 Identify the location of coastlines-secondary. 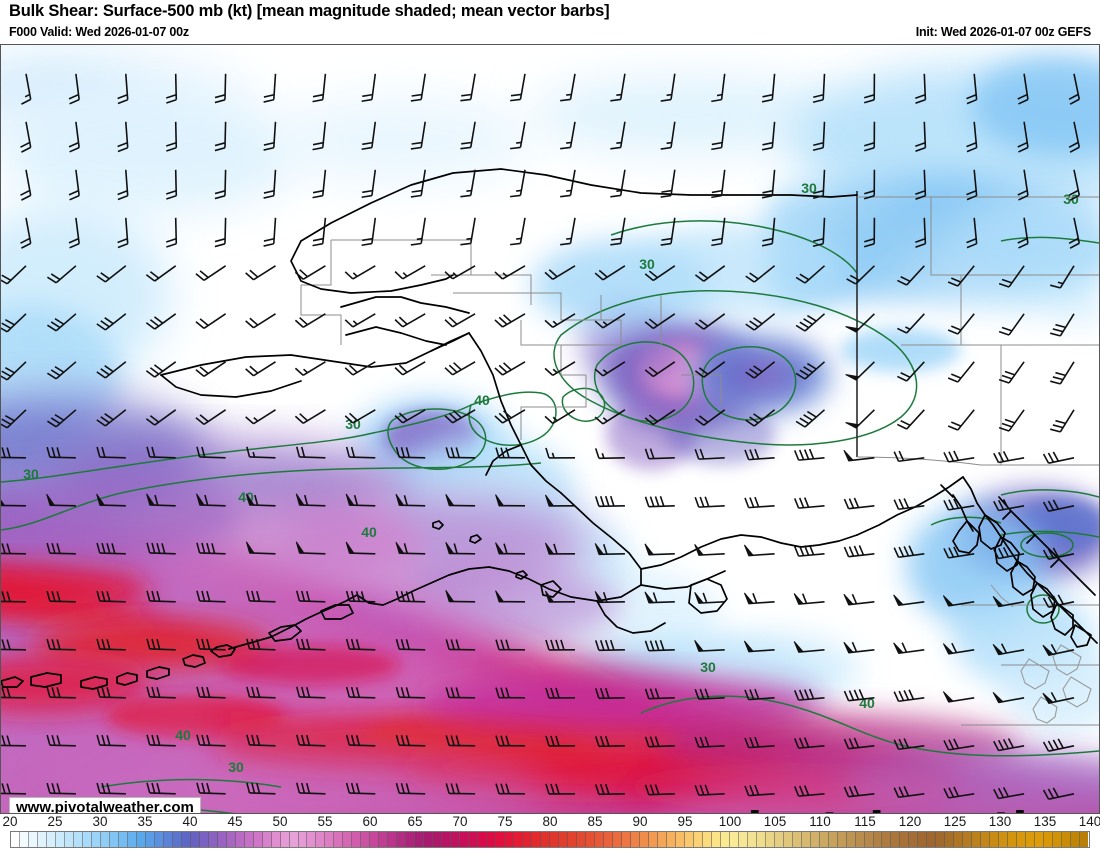
(1041, 654).